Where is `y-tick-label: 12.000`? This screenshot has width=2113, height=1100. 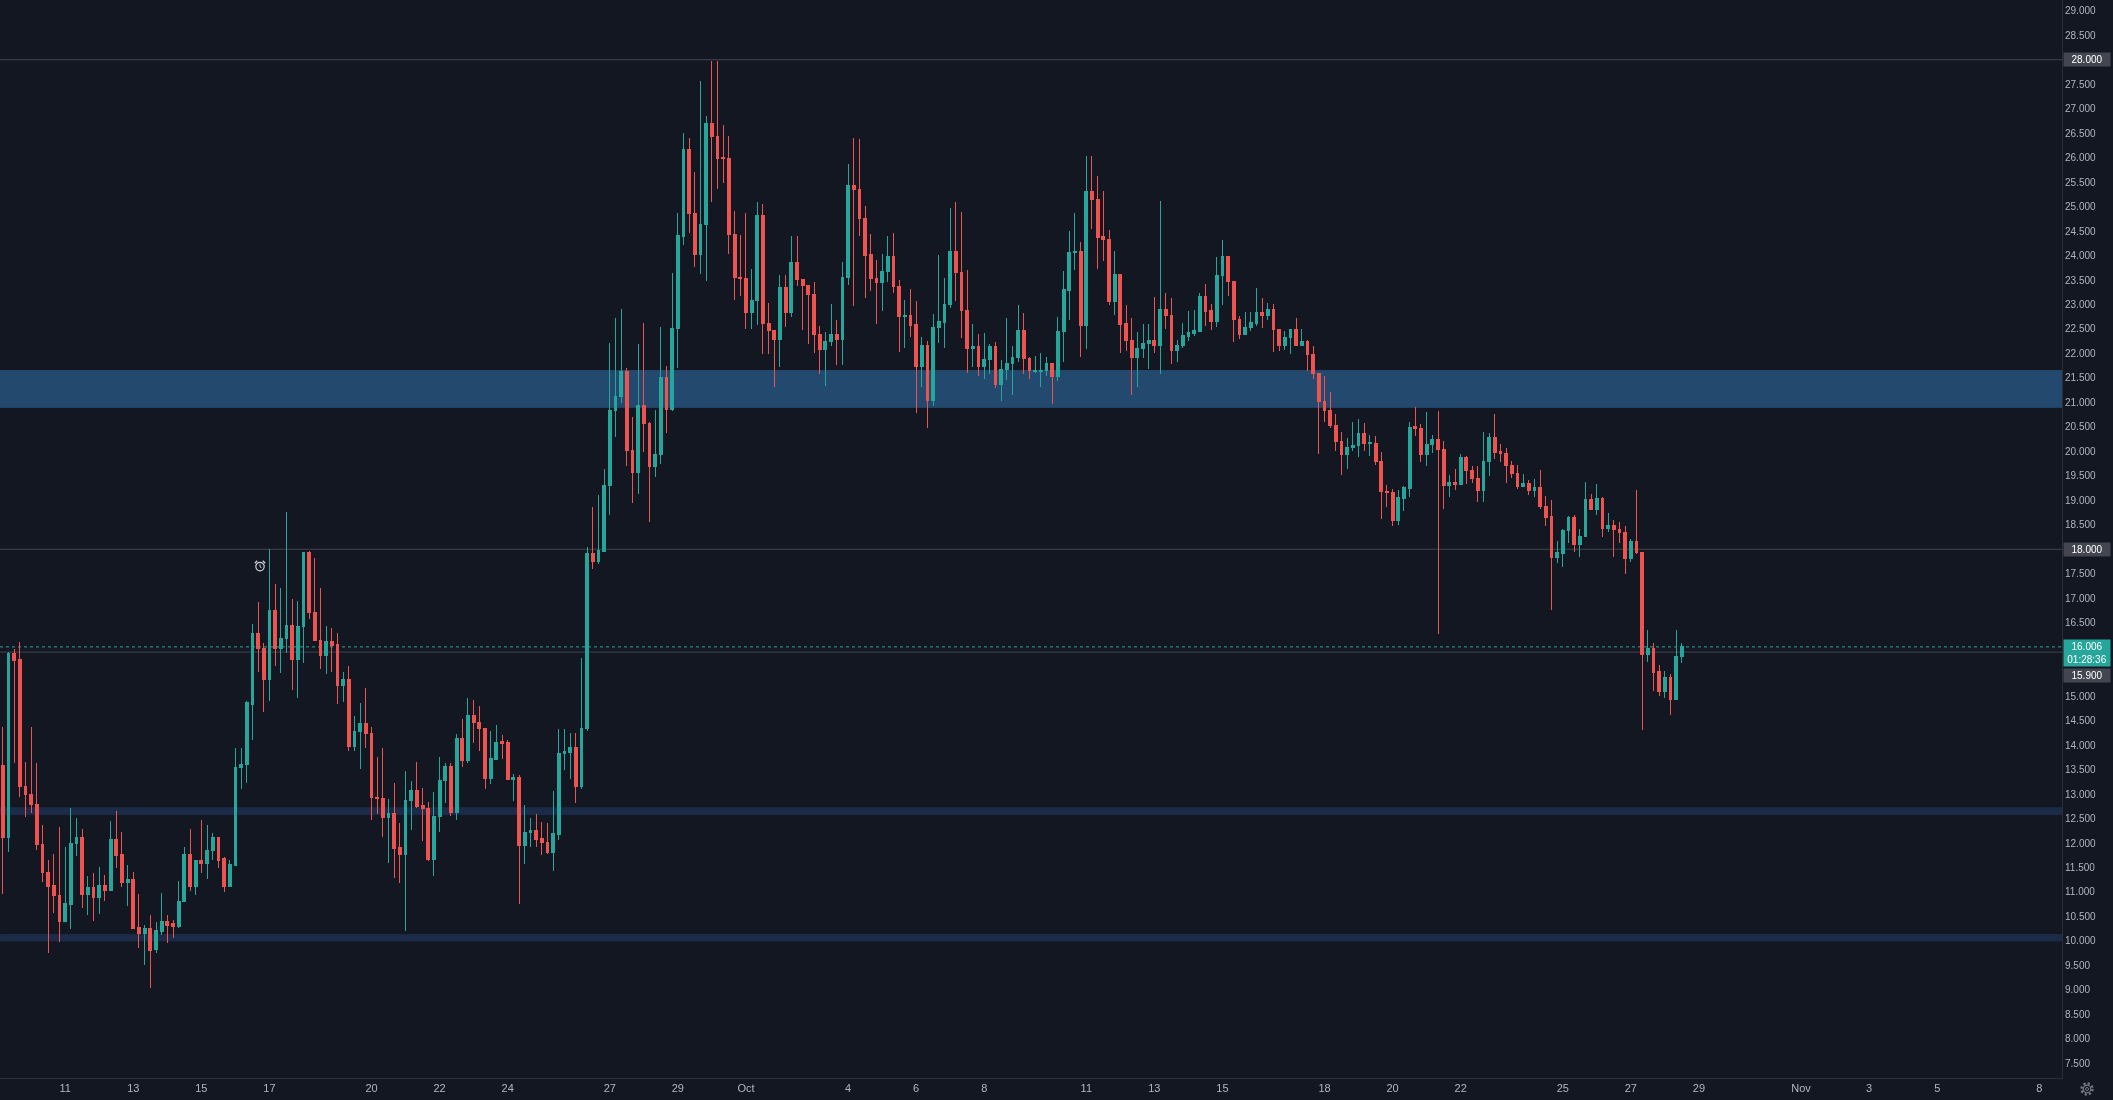
y-tick-label: 12.000 is located at coordinates (2081, 843).